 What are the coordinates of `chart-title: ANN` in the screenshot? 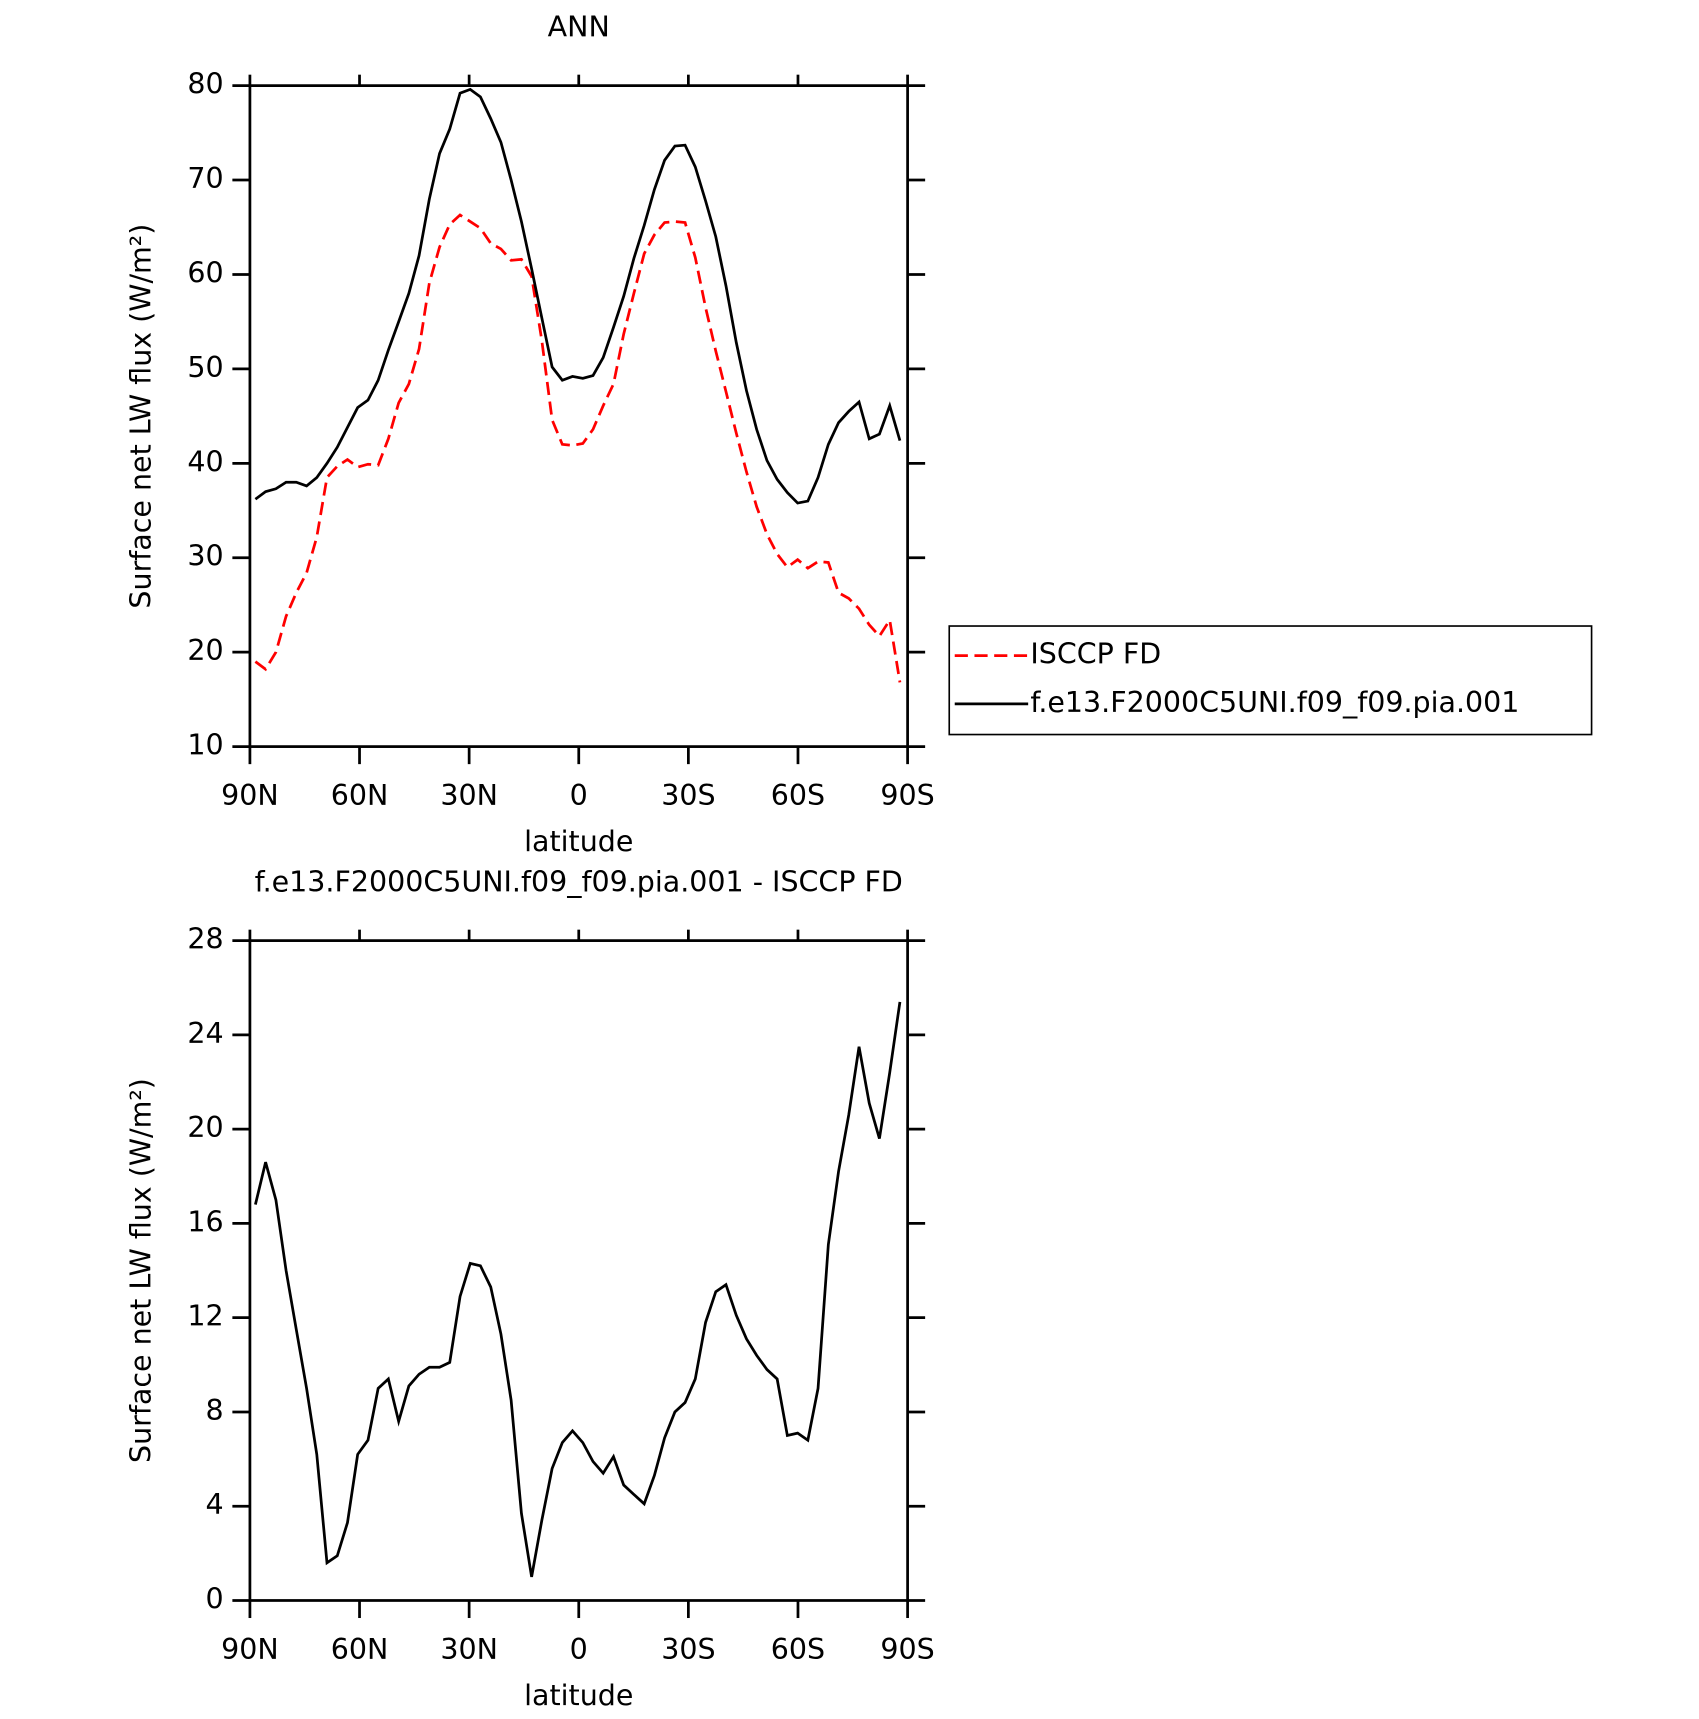 It's located at (579, 27).